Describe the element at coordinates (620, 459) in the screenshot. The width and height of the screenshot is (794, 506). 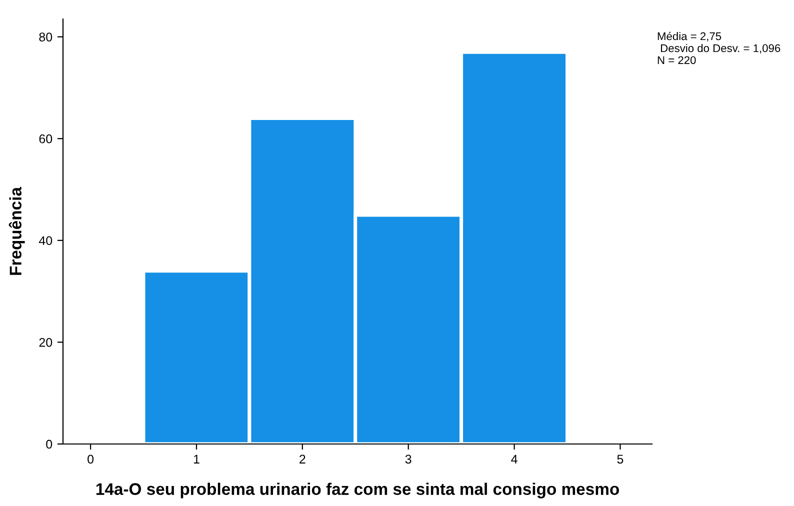
I see `x-tick-label: 5` at that location.